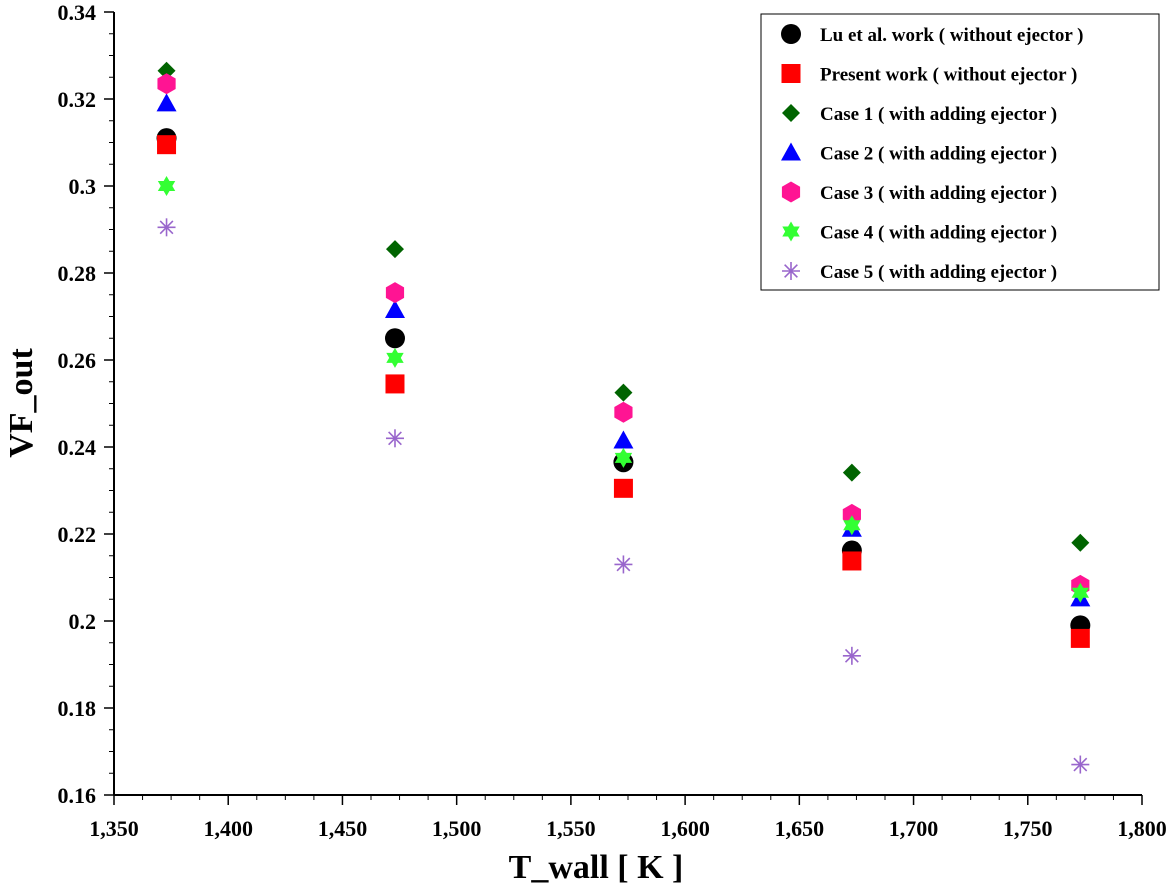 This screenshot has height=885, width=1174. What do you see at coordinates (938, 154) in the screenshot?
I see `legend-label: Case 2 ( with adding ejector )` at bounding box center [938, 154].